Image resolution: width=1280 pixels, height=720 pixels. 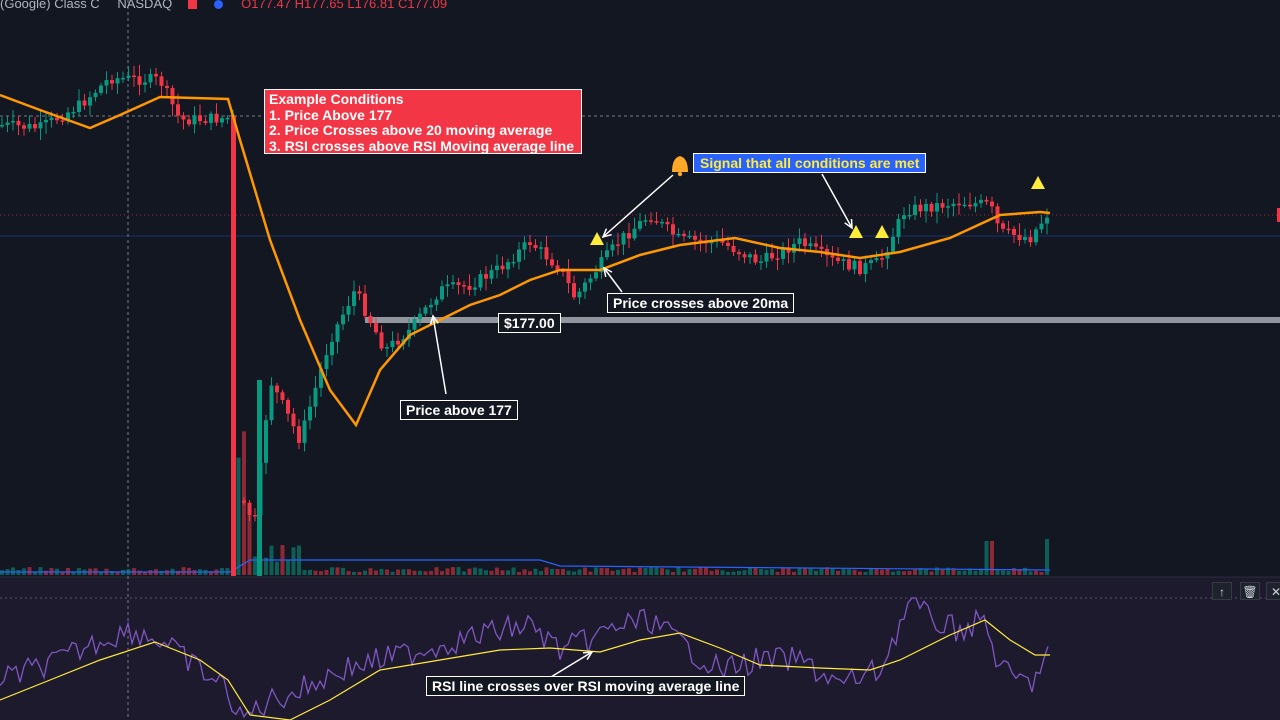 I want to click on volume-ma-line, so click(x=525, y=566).